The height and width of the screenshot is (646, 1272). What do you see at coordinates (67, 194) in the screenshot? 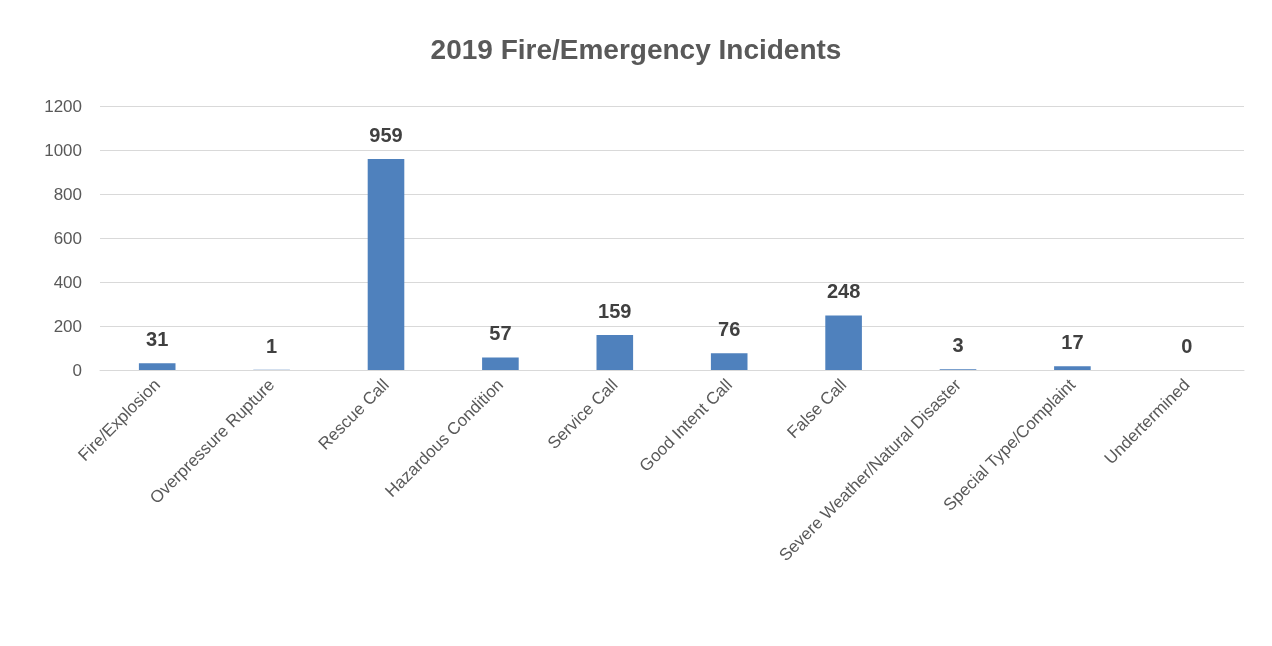
I see `y-tick-label: 800` at bounding box center [67, 194].